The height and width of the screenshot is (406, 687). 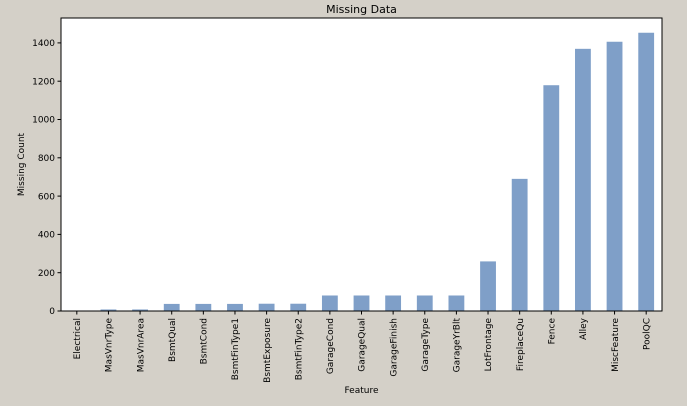 I want to click on x-tick-label: GarageCond, so click(x=331, y=346).